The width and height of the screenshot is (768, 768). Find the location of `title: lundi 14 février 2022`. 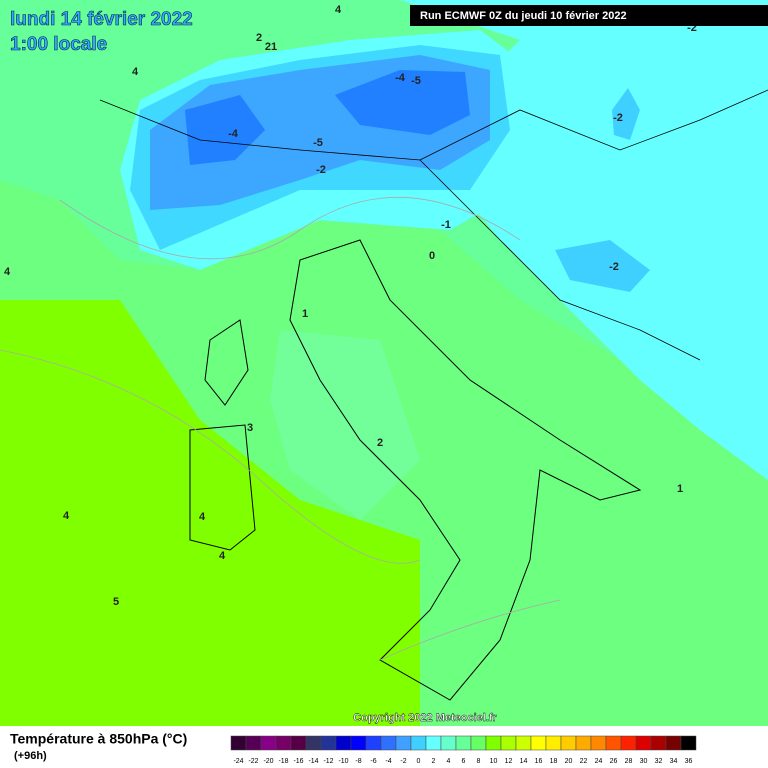

title: lundi 14 février 2022 is located at coordinates (101, 19).